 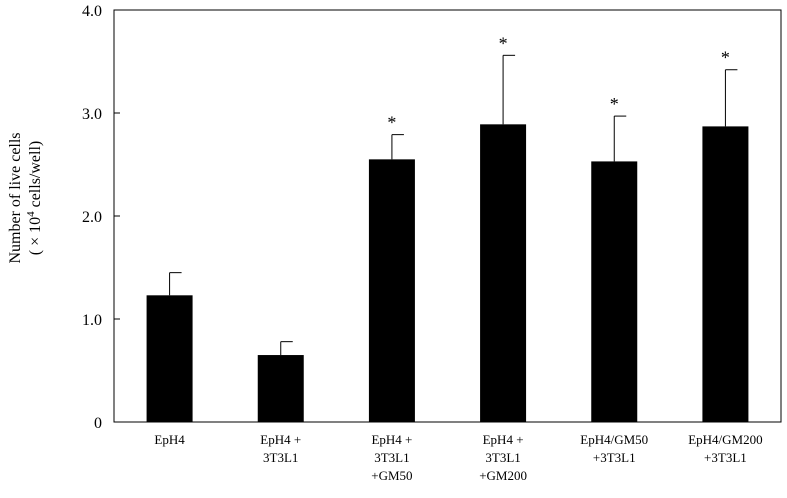 I want to click on y-tick-label: 0, so click(x=98, y=423).